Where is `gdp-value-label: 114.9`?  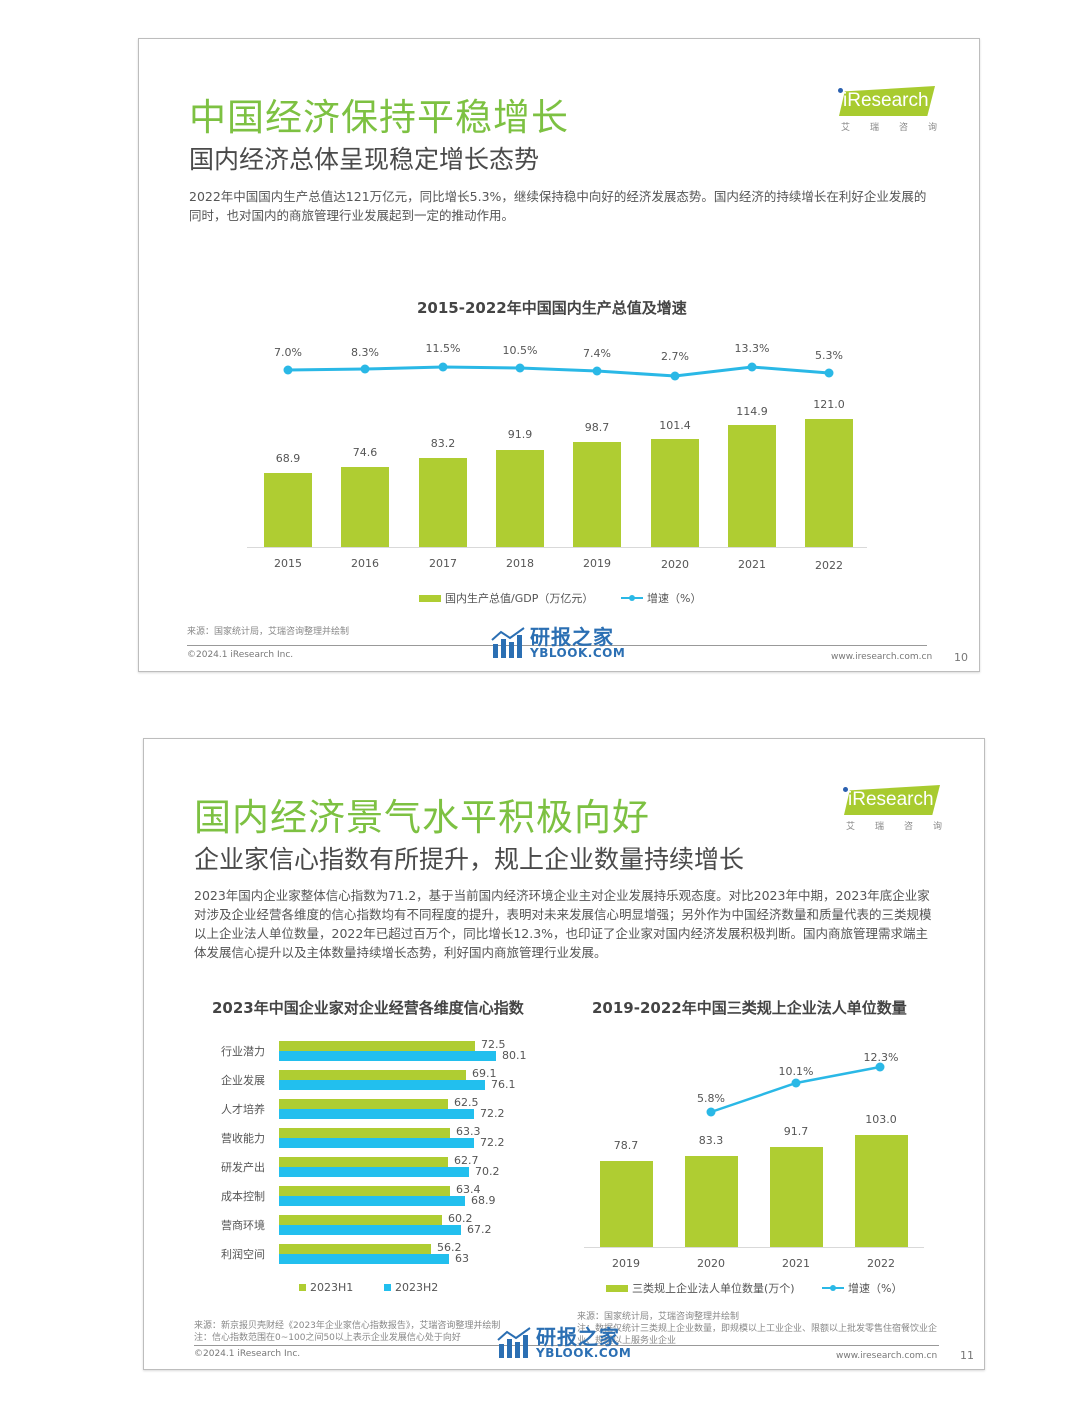 gdp-value-label: 114.9 is located at coordinates (752, 411).